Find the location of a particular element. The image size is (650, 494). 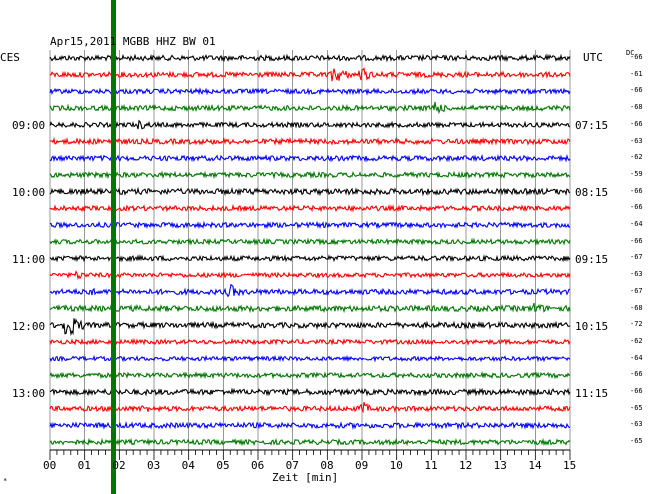

x-axis-label: Zeit [min] is located at coordinates (305, 477).